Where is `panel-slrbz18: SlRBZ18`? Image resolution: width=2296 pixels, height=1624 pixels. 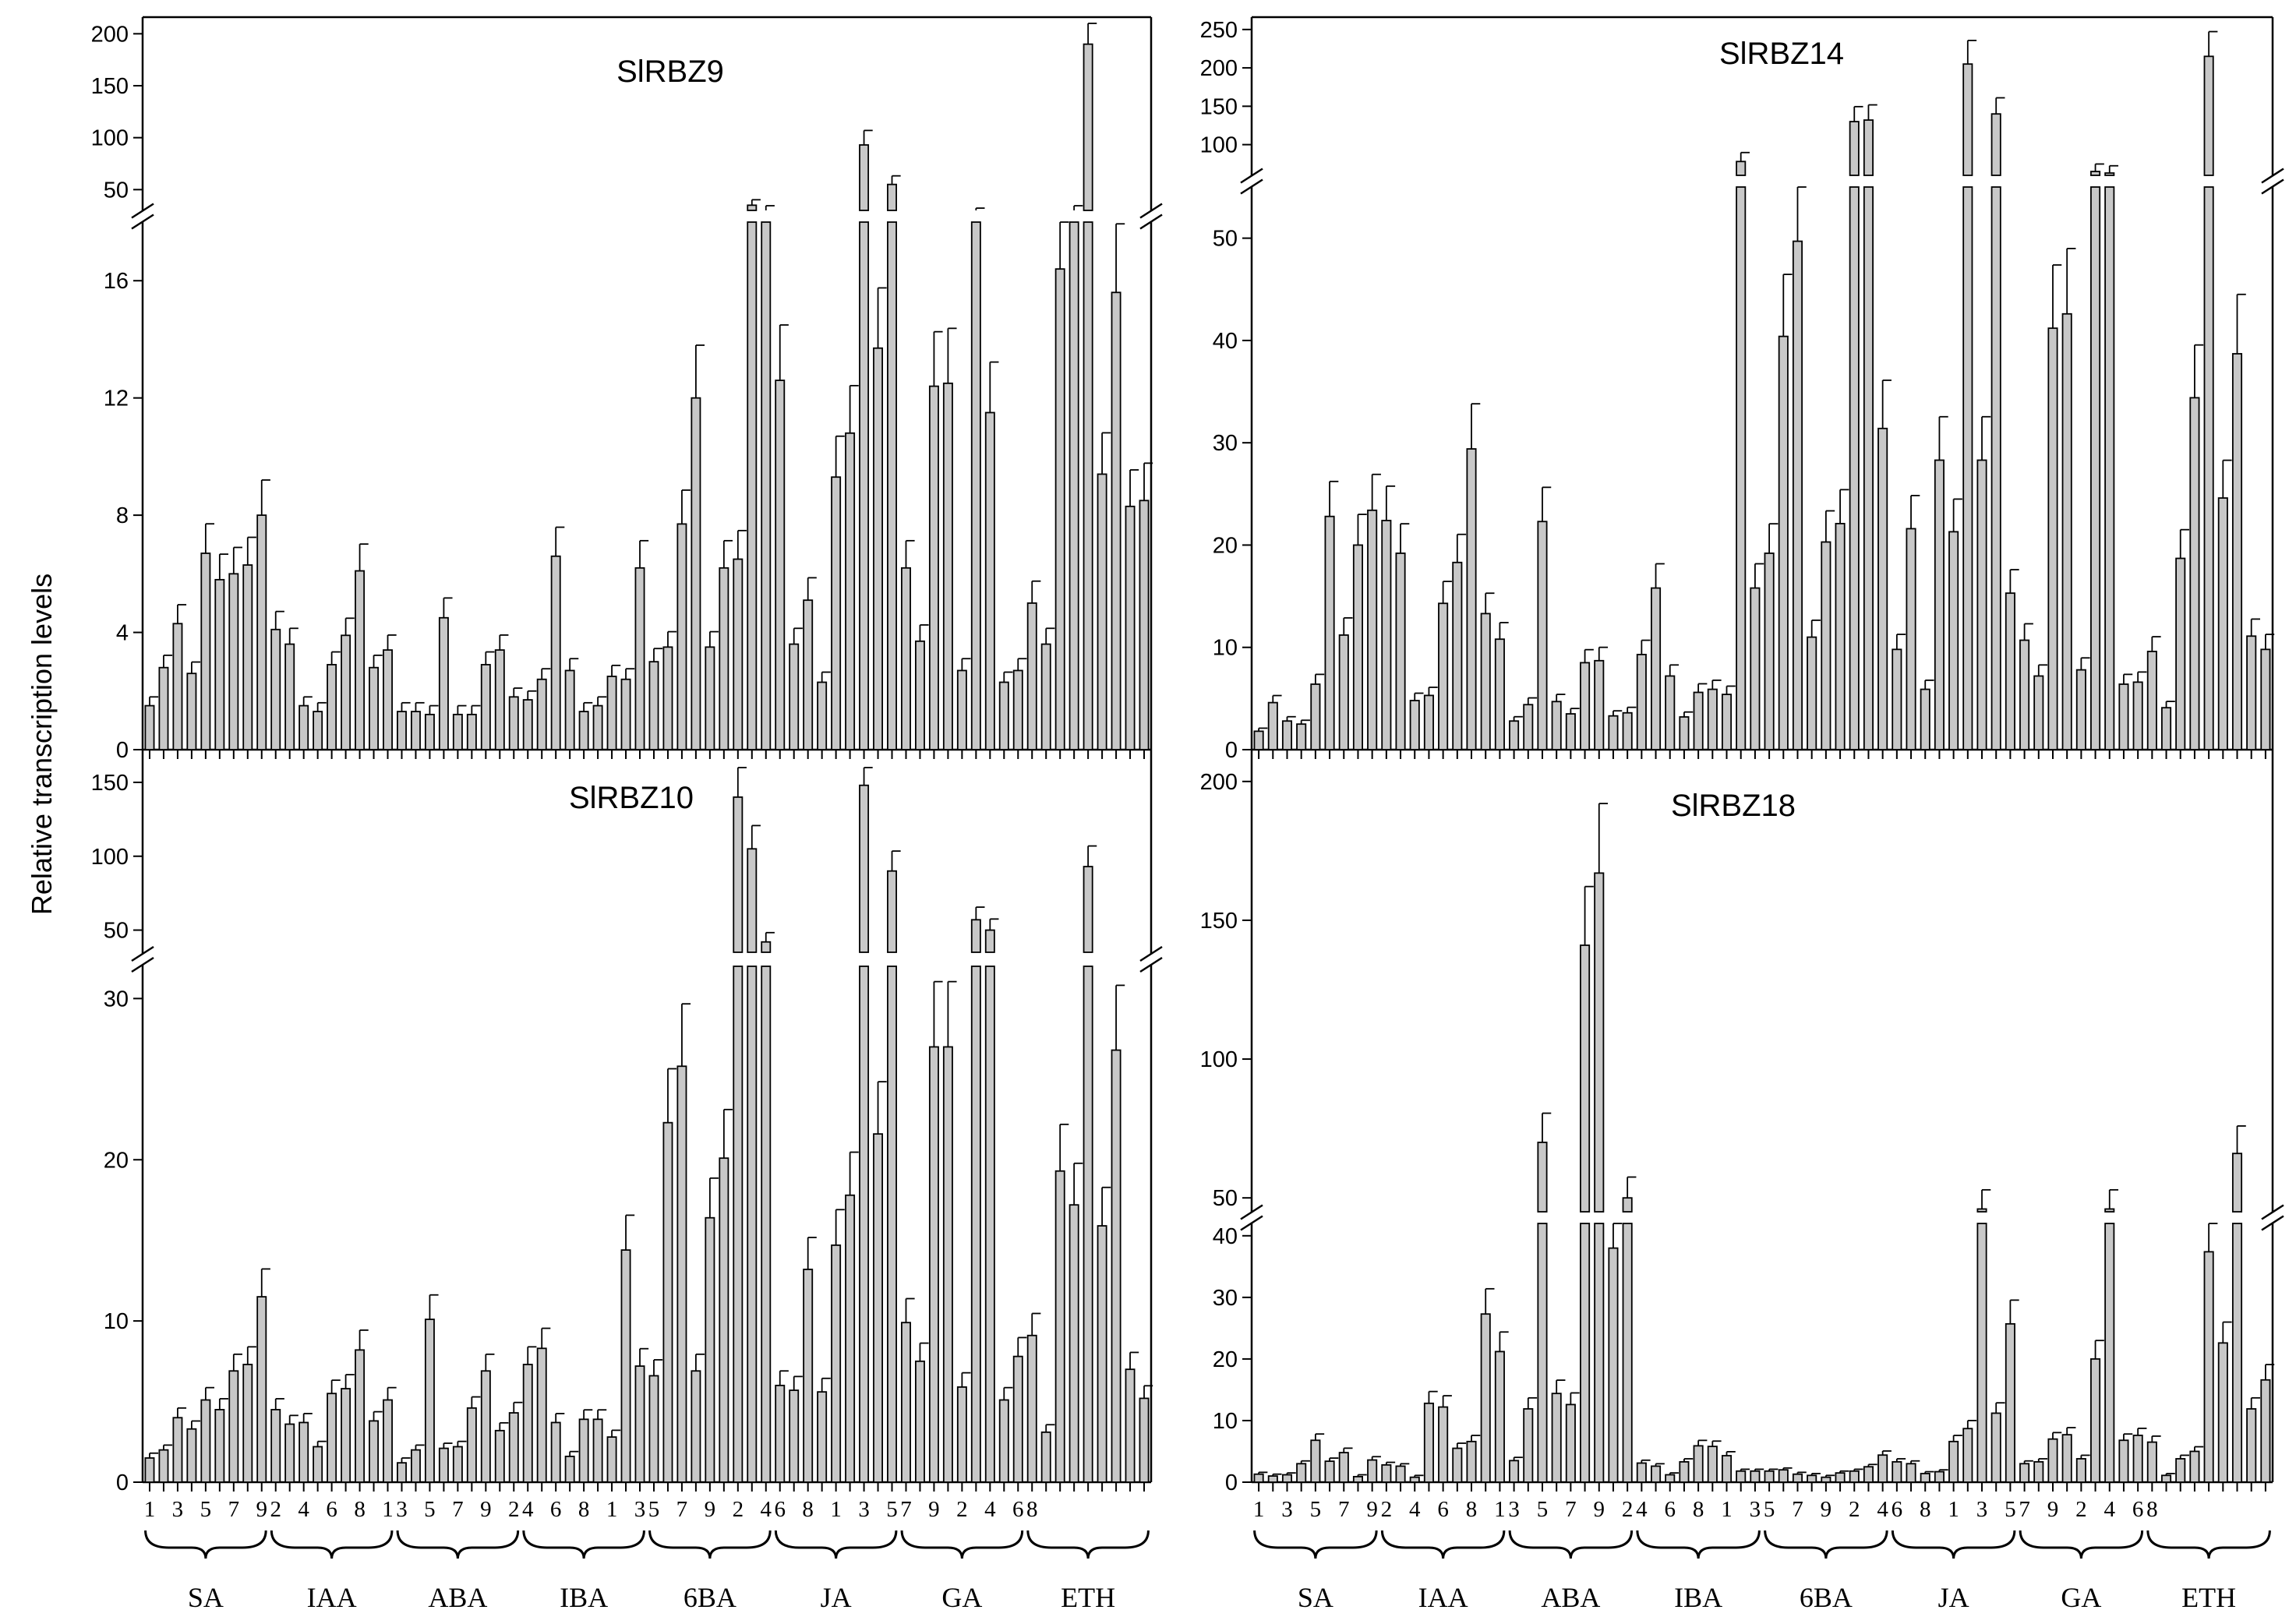
panel-slrbz18: SlRBZ18 is located at coordinates (1734, 806).